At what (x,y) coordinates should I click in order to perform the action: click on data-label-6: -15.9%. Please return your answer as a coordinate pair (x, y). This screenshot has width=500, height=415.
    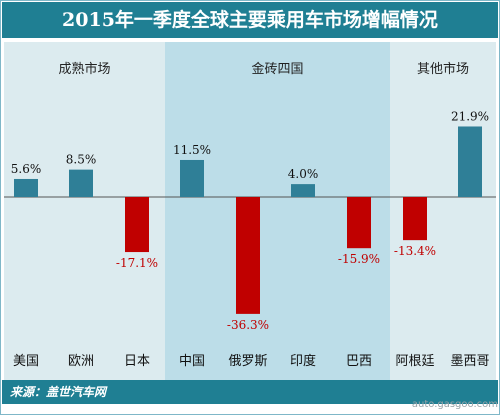
    Looking at the image, I should click on (359, 259).